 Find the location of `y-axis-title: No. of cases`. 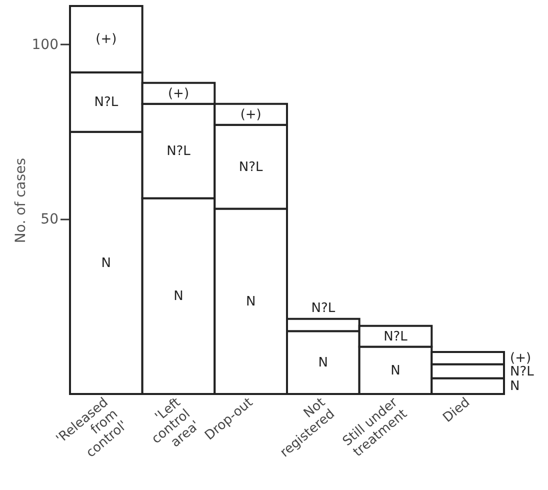

y-axis-title: No. of cases is located at coordinates (20, 201).